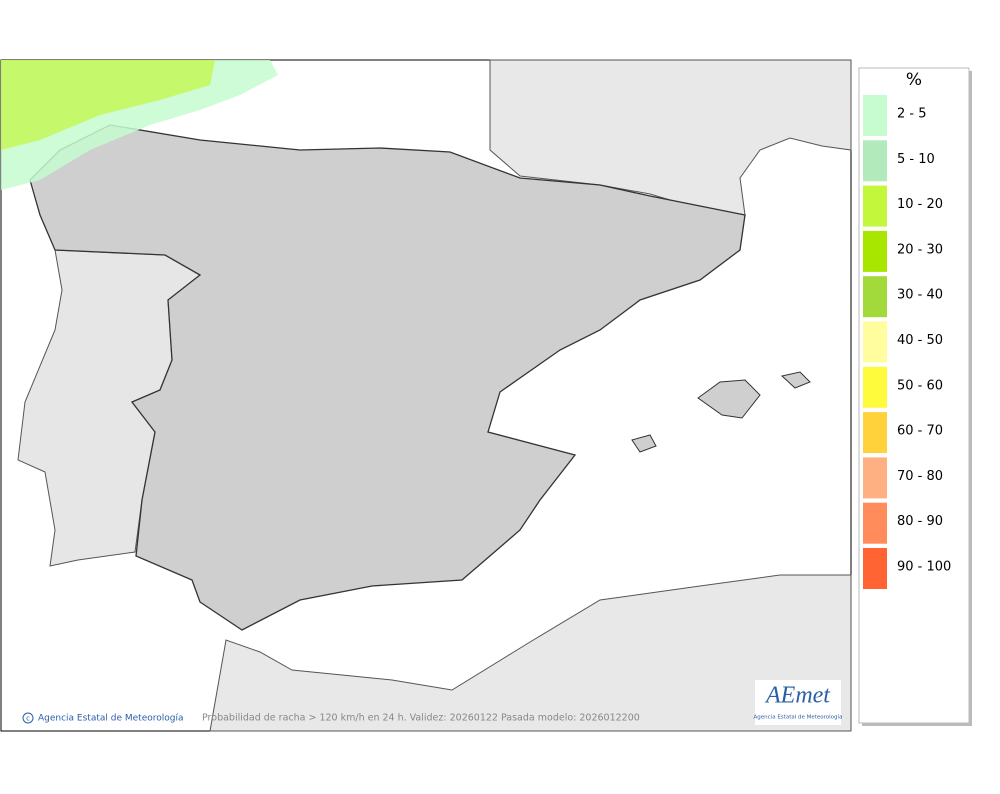 This screenshot has height=794, width=1000. I want to click on legend-label: 70 - 80, so click(920, 476).